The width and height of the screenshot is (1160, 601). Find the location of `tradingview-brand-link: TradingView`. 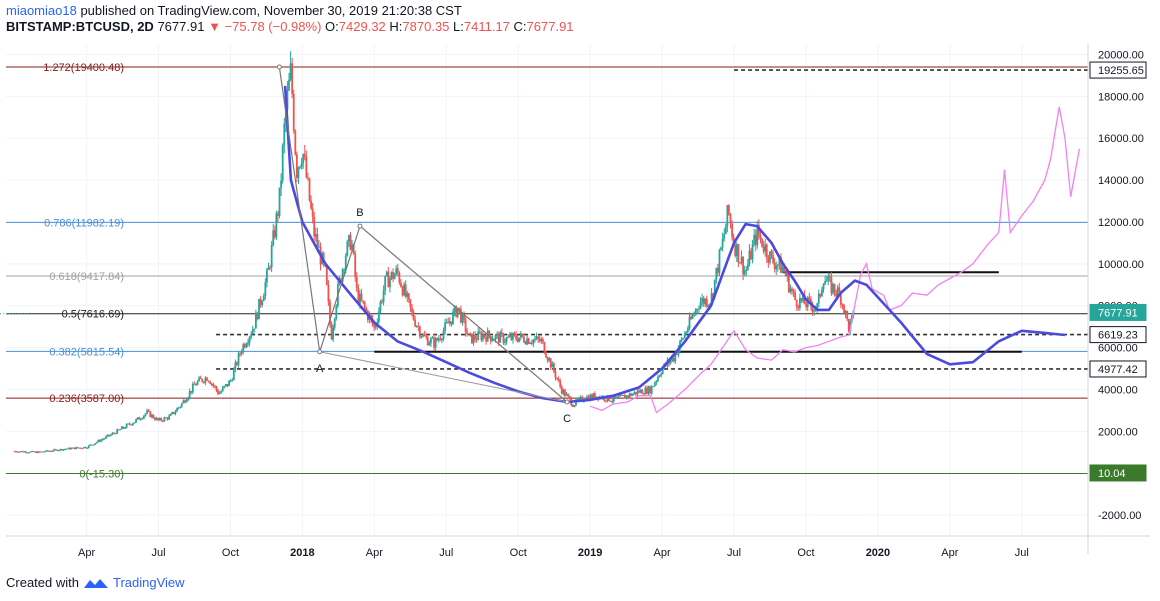

tradingview-brand-link: TradingView is located at coordinates (148, 582).